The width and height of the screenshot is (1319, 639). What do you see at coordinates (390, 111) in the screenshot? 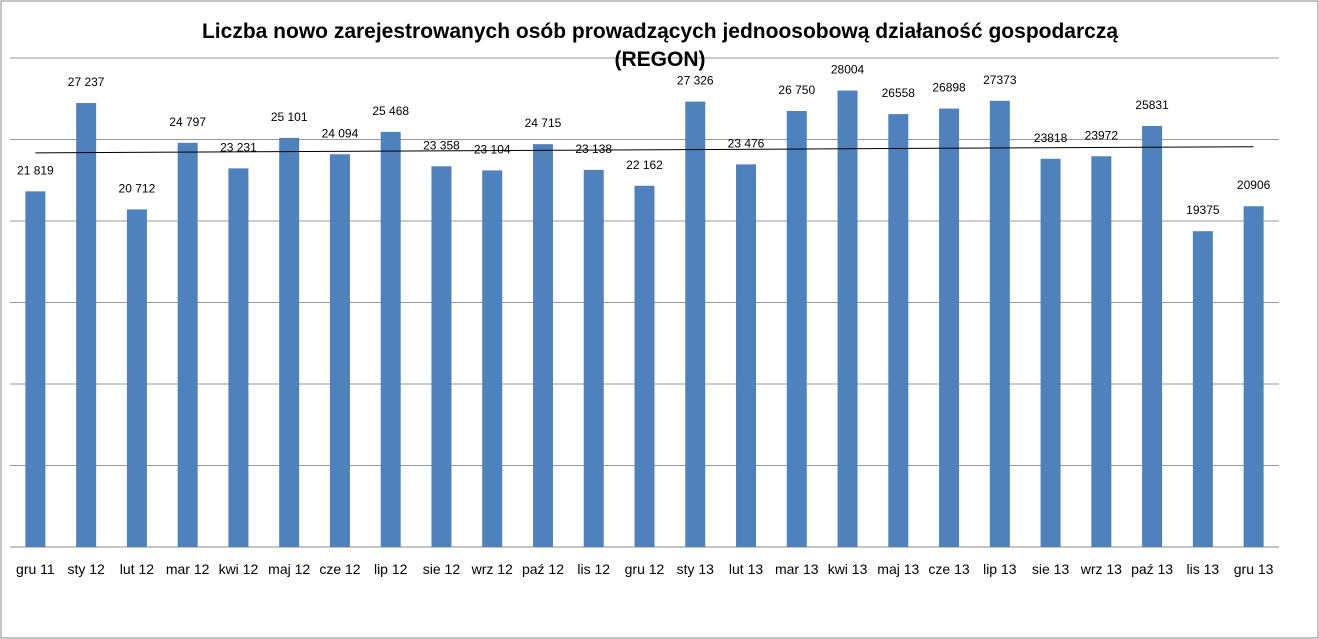
I see `value-label: 25 468` at bounding box center [390, 111].